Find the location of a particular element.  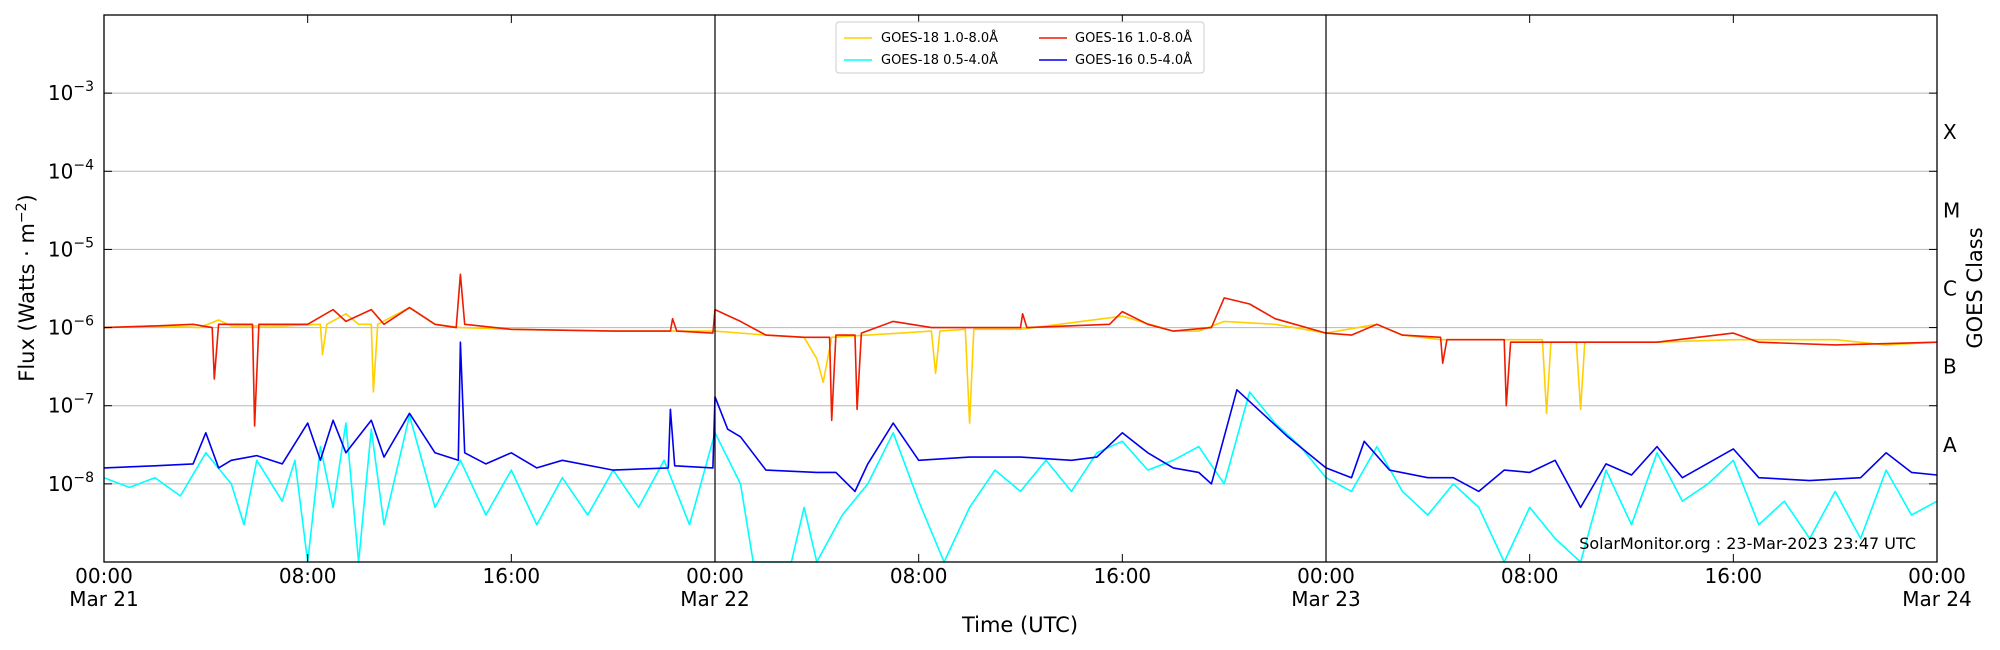

y-axis-title: Flux (Watts · m−2) is located at coordinates (26, 288).